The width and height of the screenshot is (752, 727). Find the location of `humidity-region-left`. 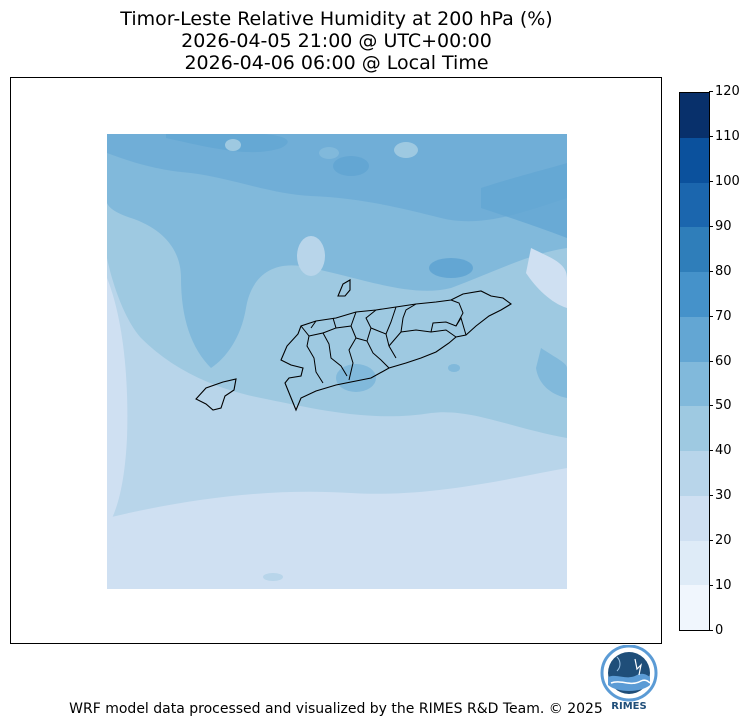

humidity-region-left is located at coordinates (117, 403).